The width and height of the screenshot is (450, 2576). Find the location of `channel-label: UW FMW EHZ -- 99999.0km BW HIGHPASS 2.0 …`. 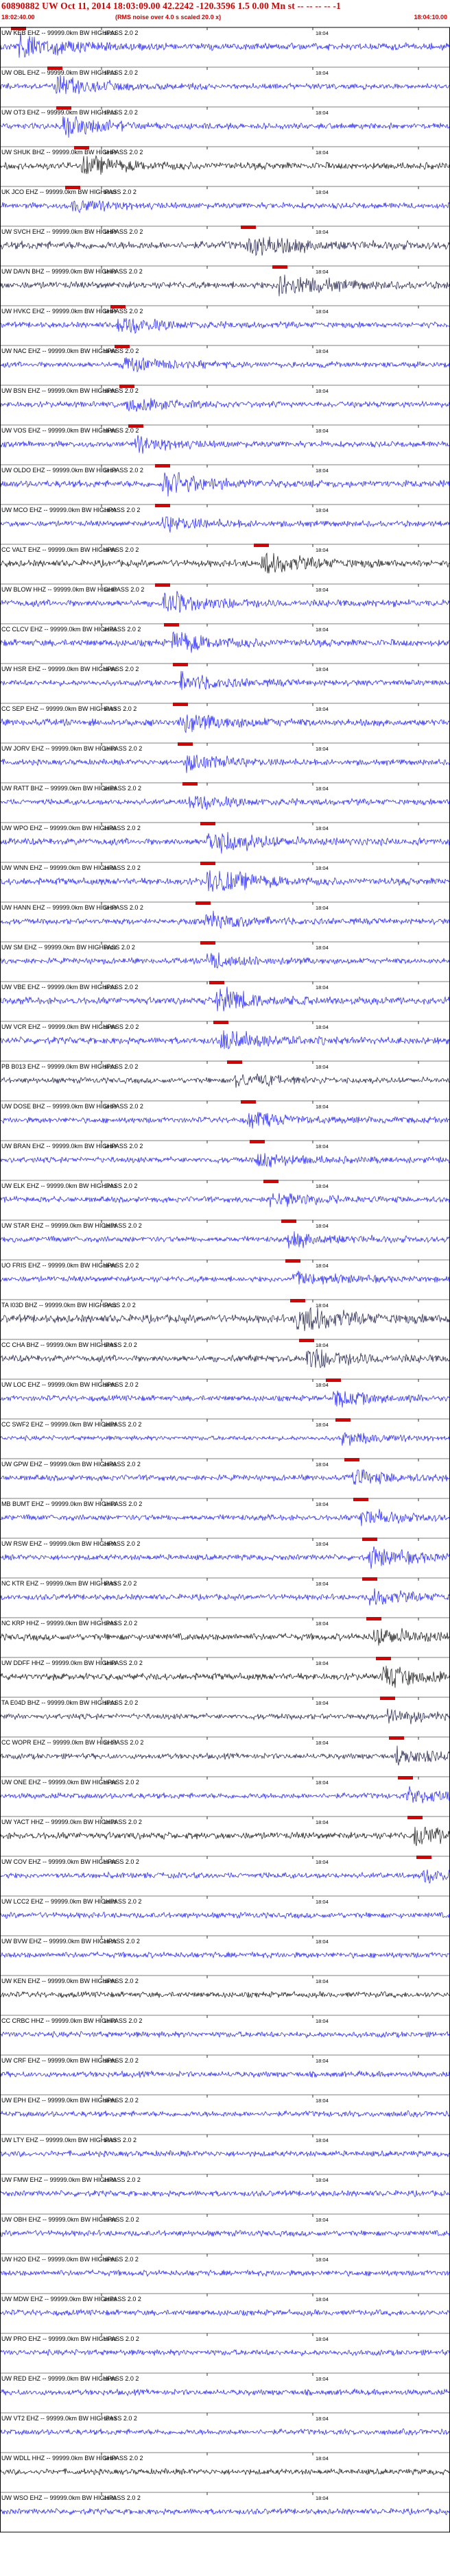

channel-label: UW FMW EHZ -- 99999.0km BW HIGHPASS 2.0 … is located at coordinates (71, 2179).